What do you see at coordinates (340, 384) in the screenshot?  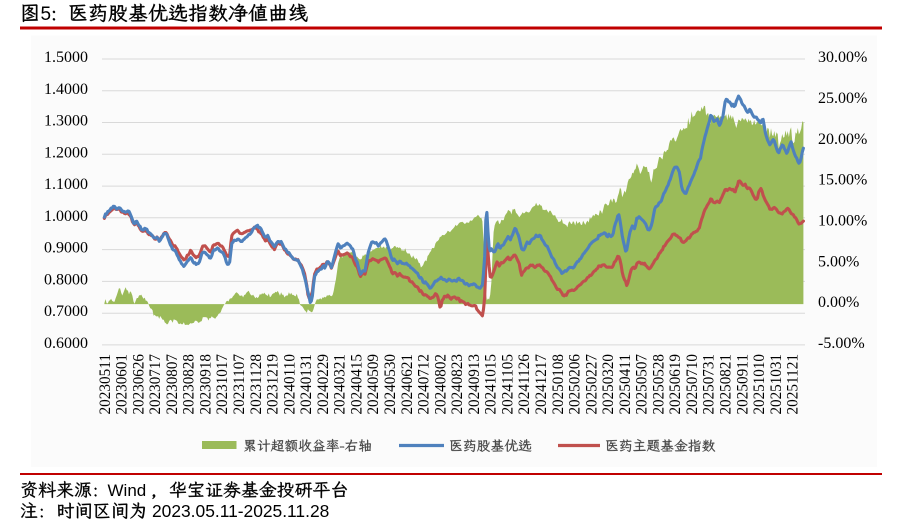 I see `svg-text: 20240321` at bounding box center [340, 384].